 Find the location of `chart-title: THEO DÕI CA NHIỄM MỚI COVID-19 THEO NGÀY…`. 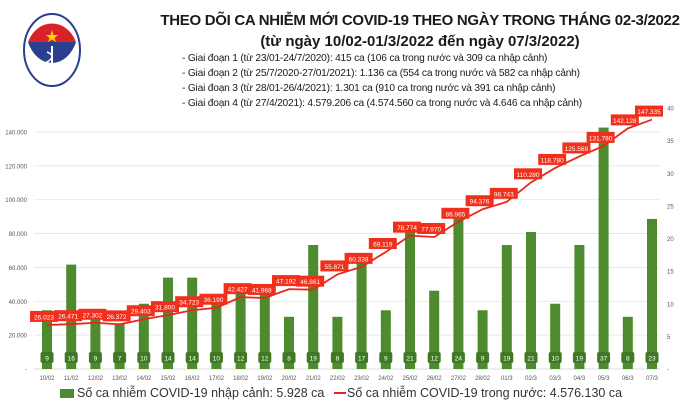

chart-title: THEO DÕI CA NHIỄM MỚI COVID-19 THEO NGÀY… is located at coordinates (420, 20).